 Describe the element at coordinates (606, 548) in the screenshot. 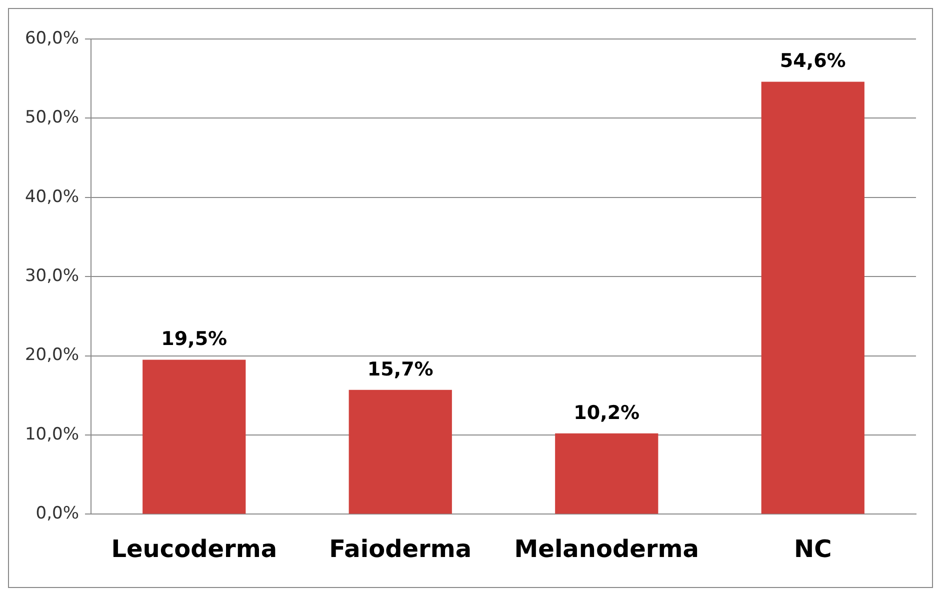

I see `x-tick-label: Melanoderma` at that location.